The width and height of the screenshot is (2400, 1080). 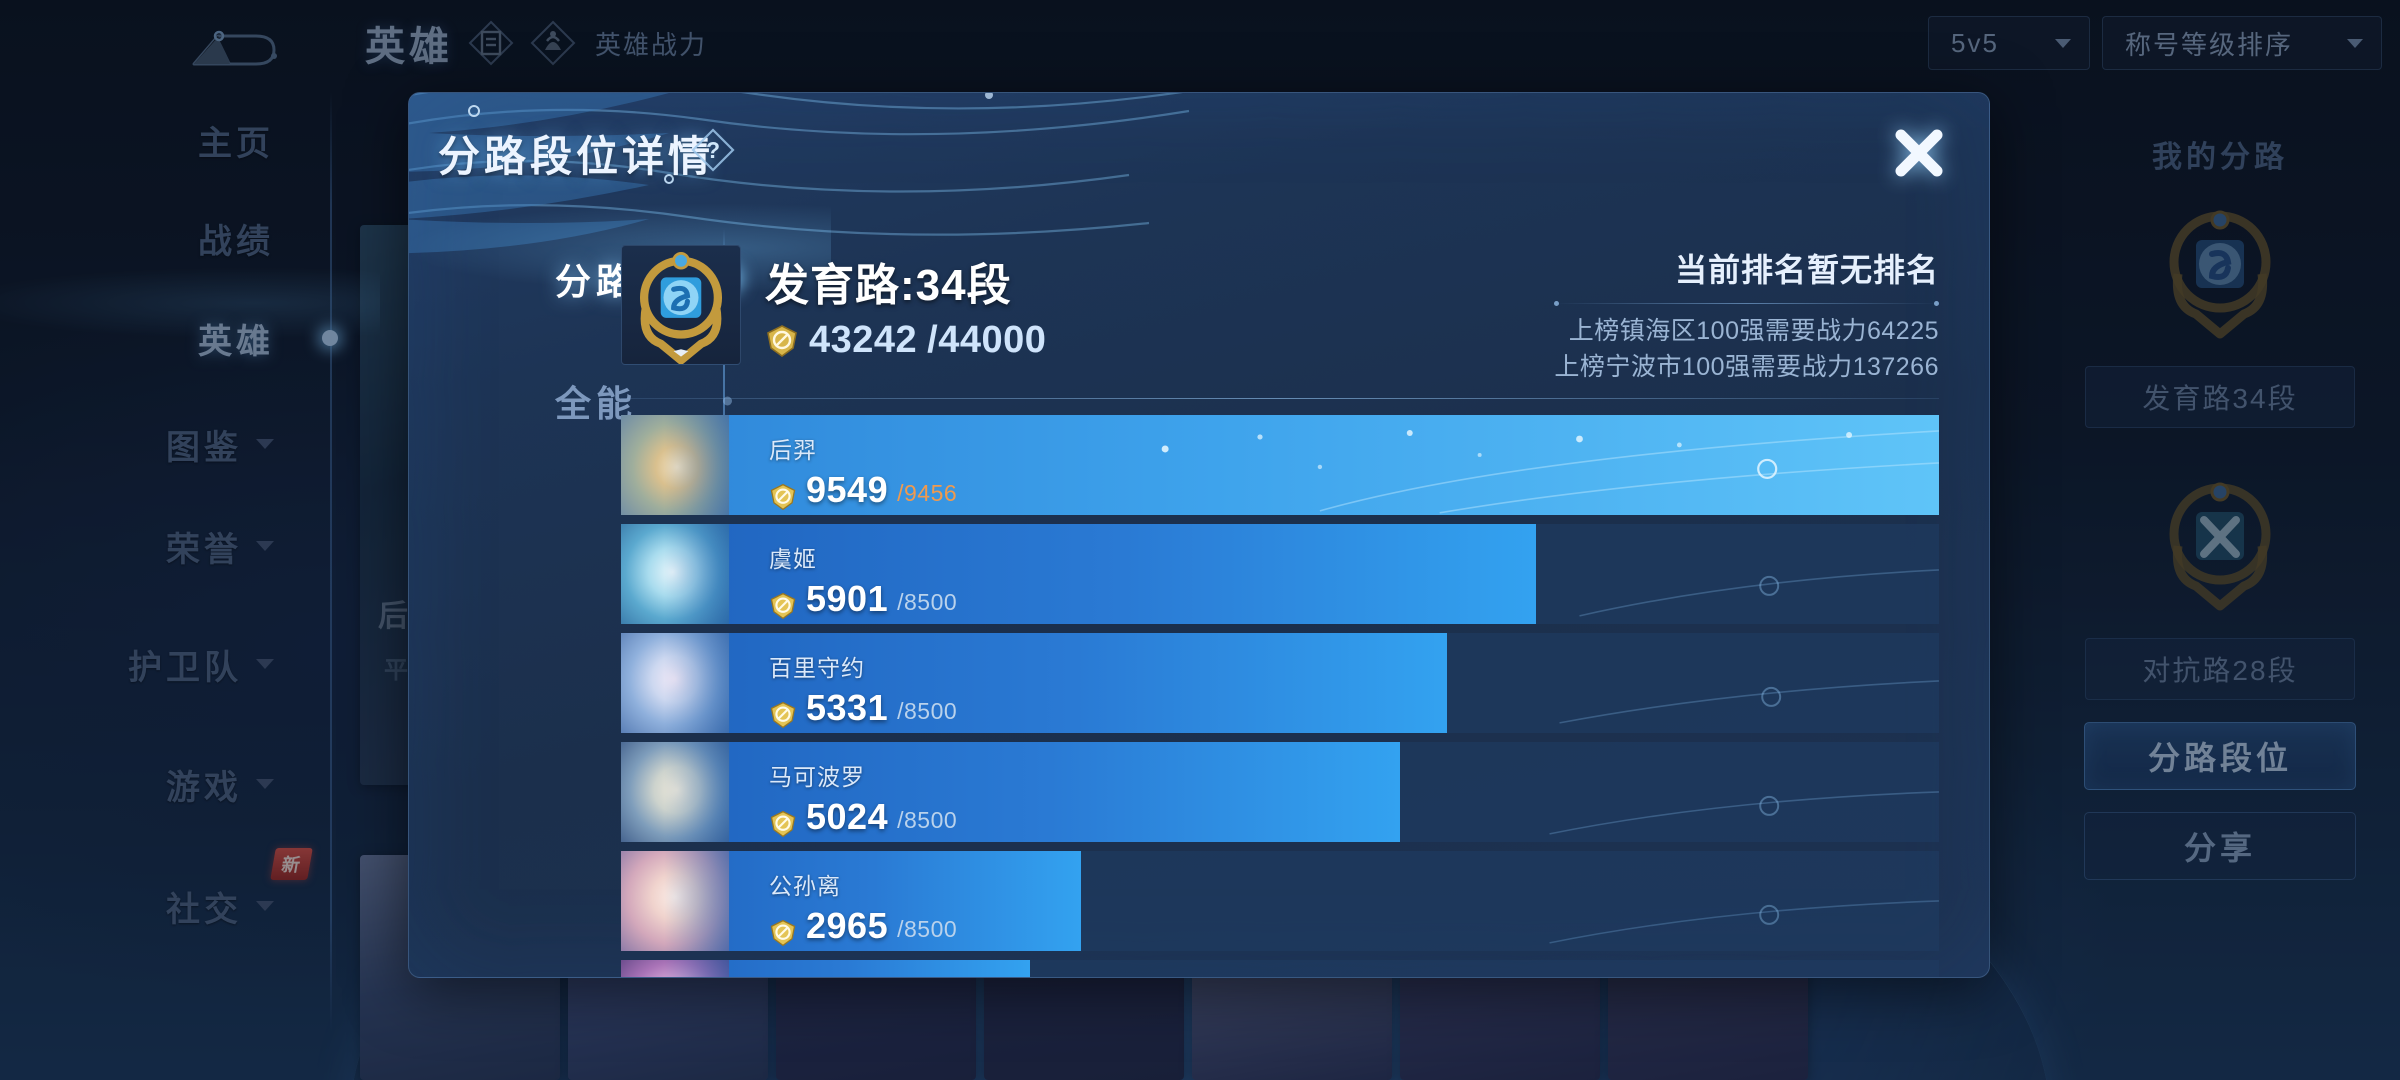 What do you see at coordinates (927, 493) in the screenshot?
I see `hero-power-max: /9456` at bounding box center [927, 493].